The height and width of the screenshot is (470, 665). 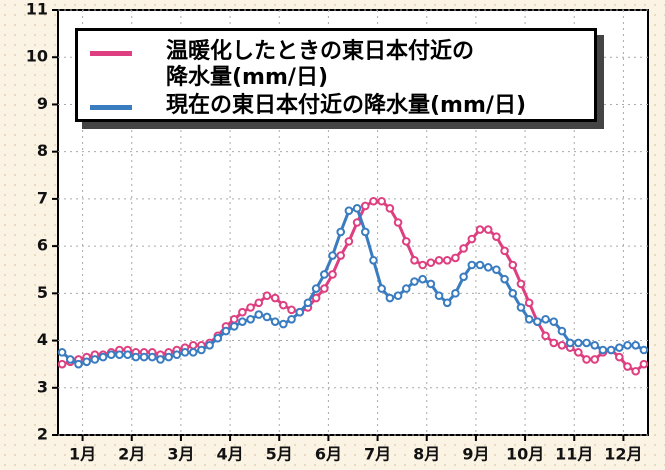 What do you see at coordinates (42, 292) in the screenshot?
I see `y-tick-label: 5` at bounding box center [42, 292].